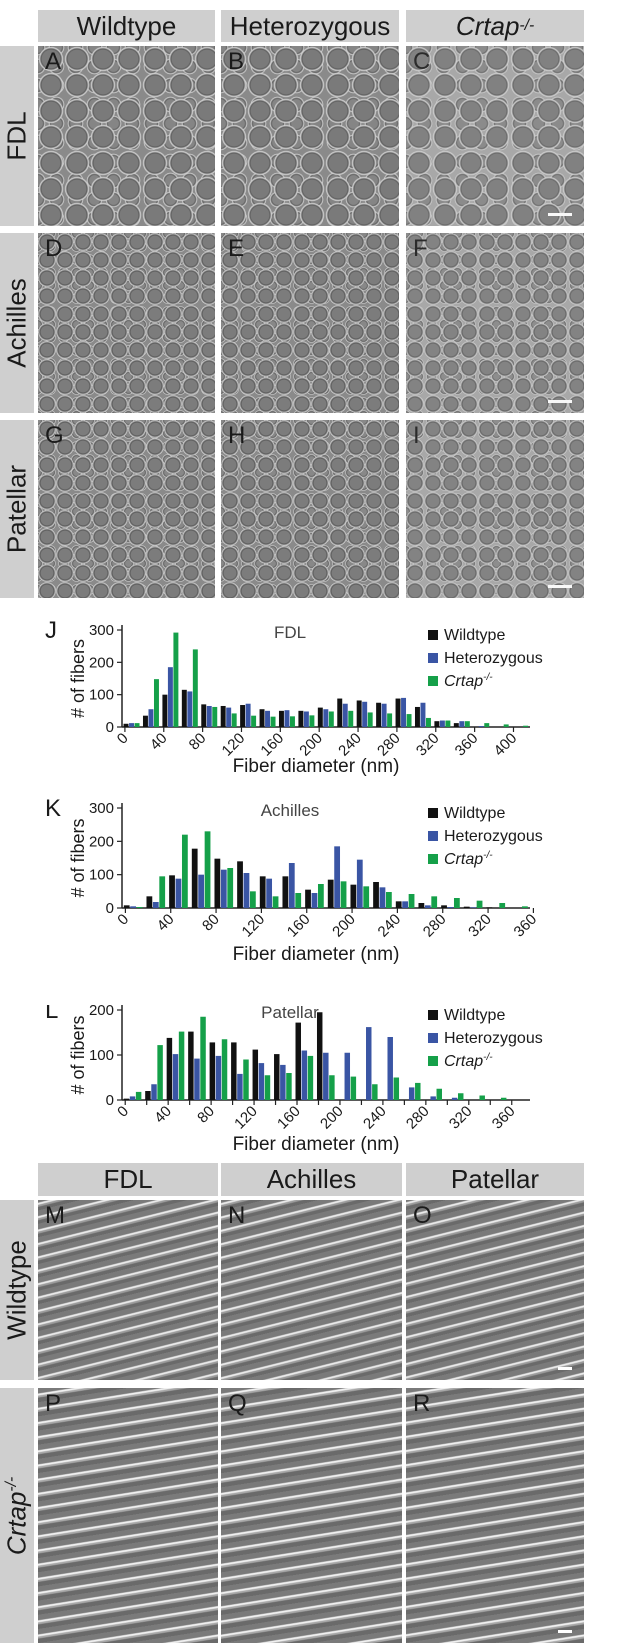 Image resolution: width=617 pixels, height=1643 pixels. What do you see at coordinates (237, 1215) in the screenshot?
I see `panel-label: N` at bounding box center [237, 1215].